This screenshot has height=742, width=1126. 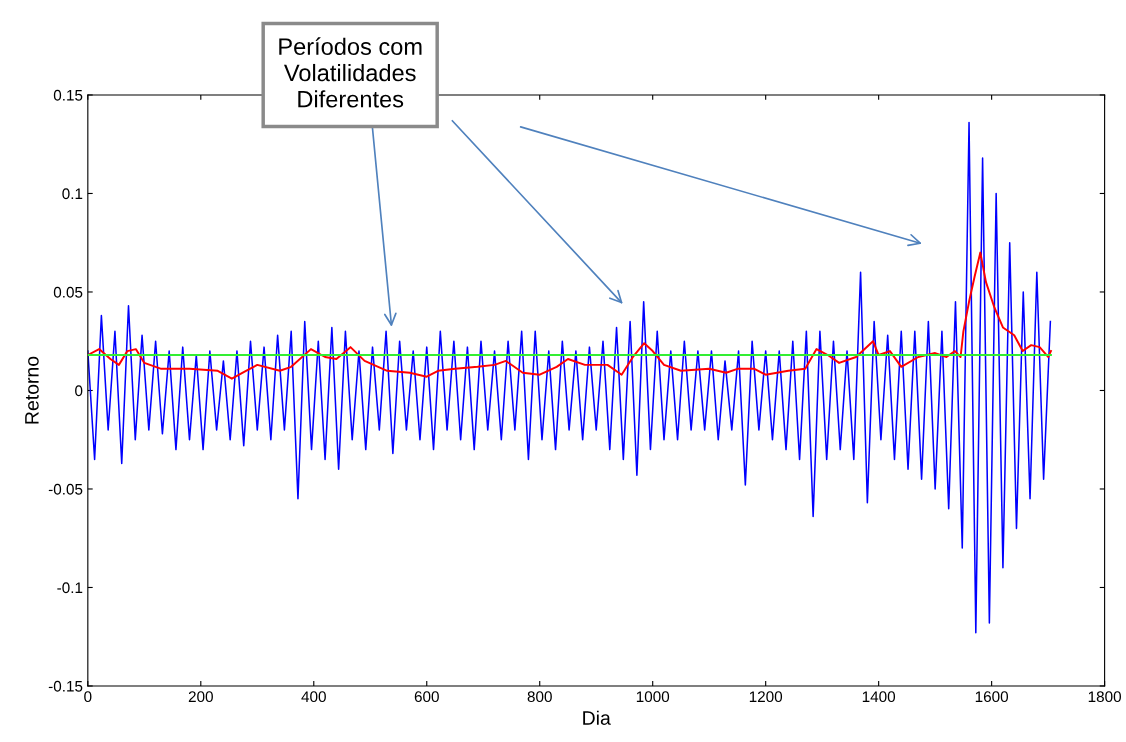 I want to click on x-tick-label: 200, so click(x=200, y=697).